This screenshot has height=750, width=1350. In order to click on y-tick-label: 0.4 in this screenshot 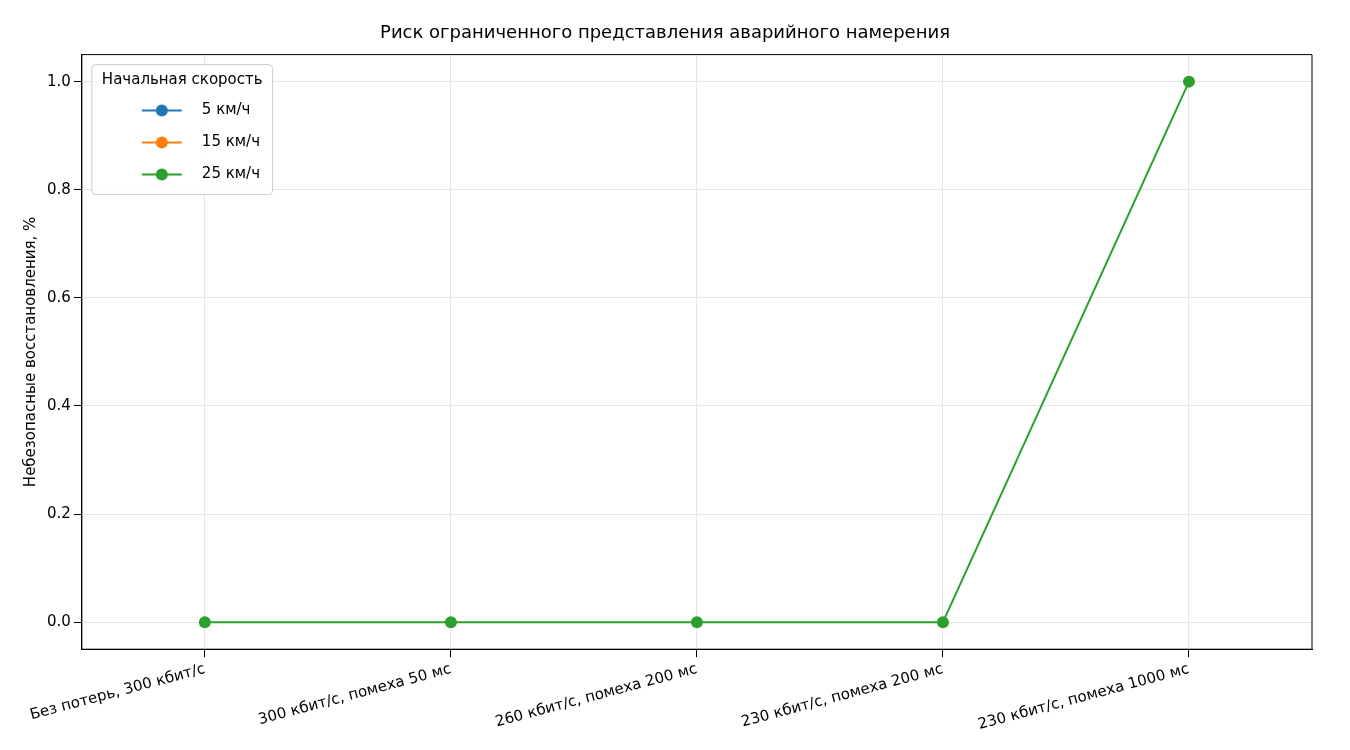, I will do `click(59, 404)`.